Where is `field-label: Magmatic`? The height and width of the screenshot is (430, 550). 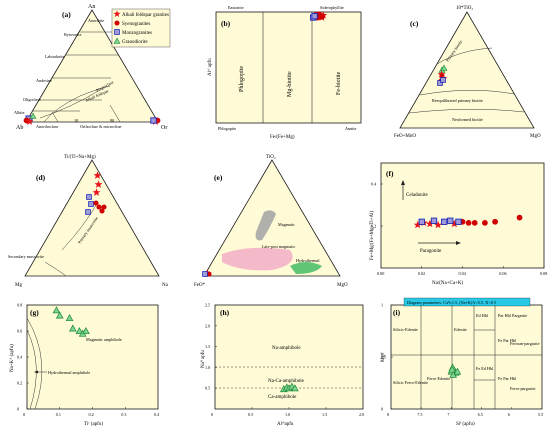
field-label: Magmatic is located at coordinates (286, 224).